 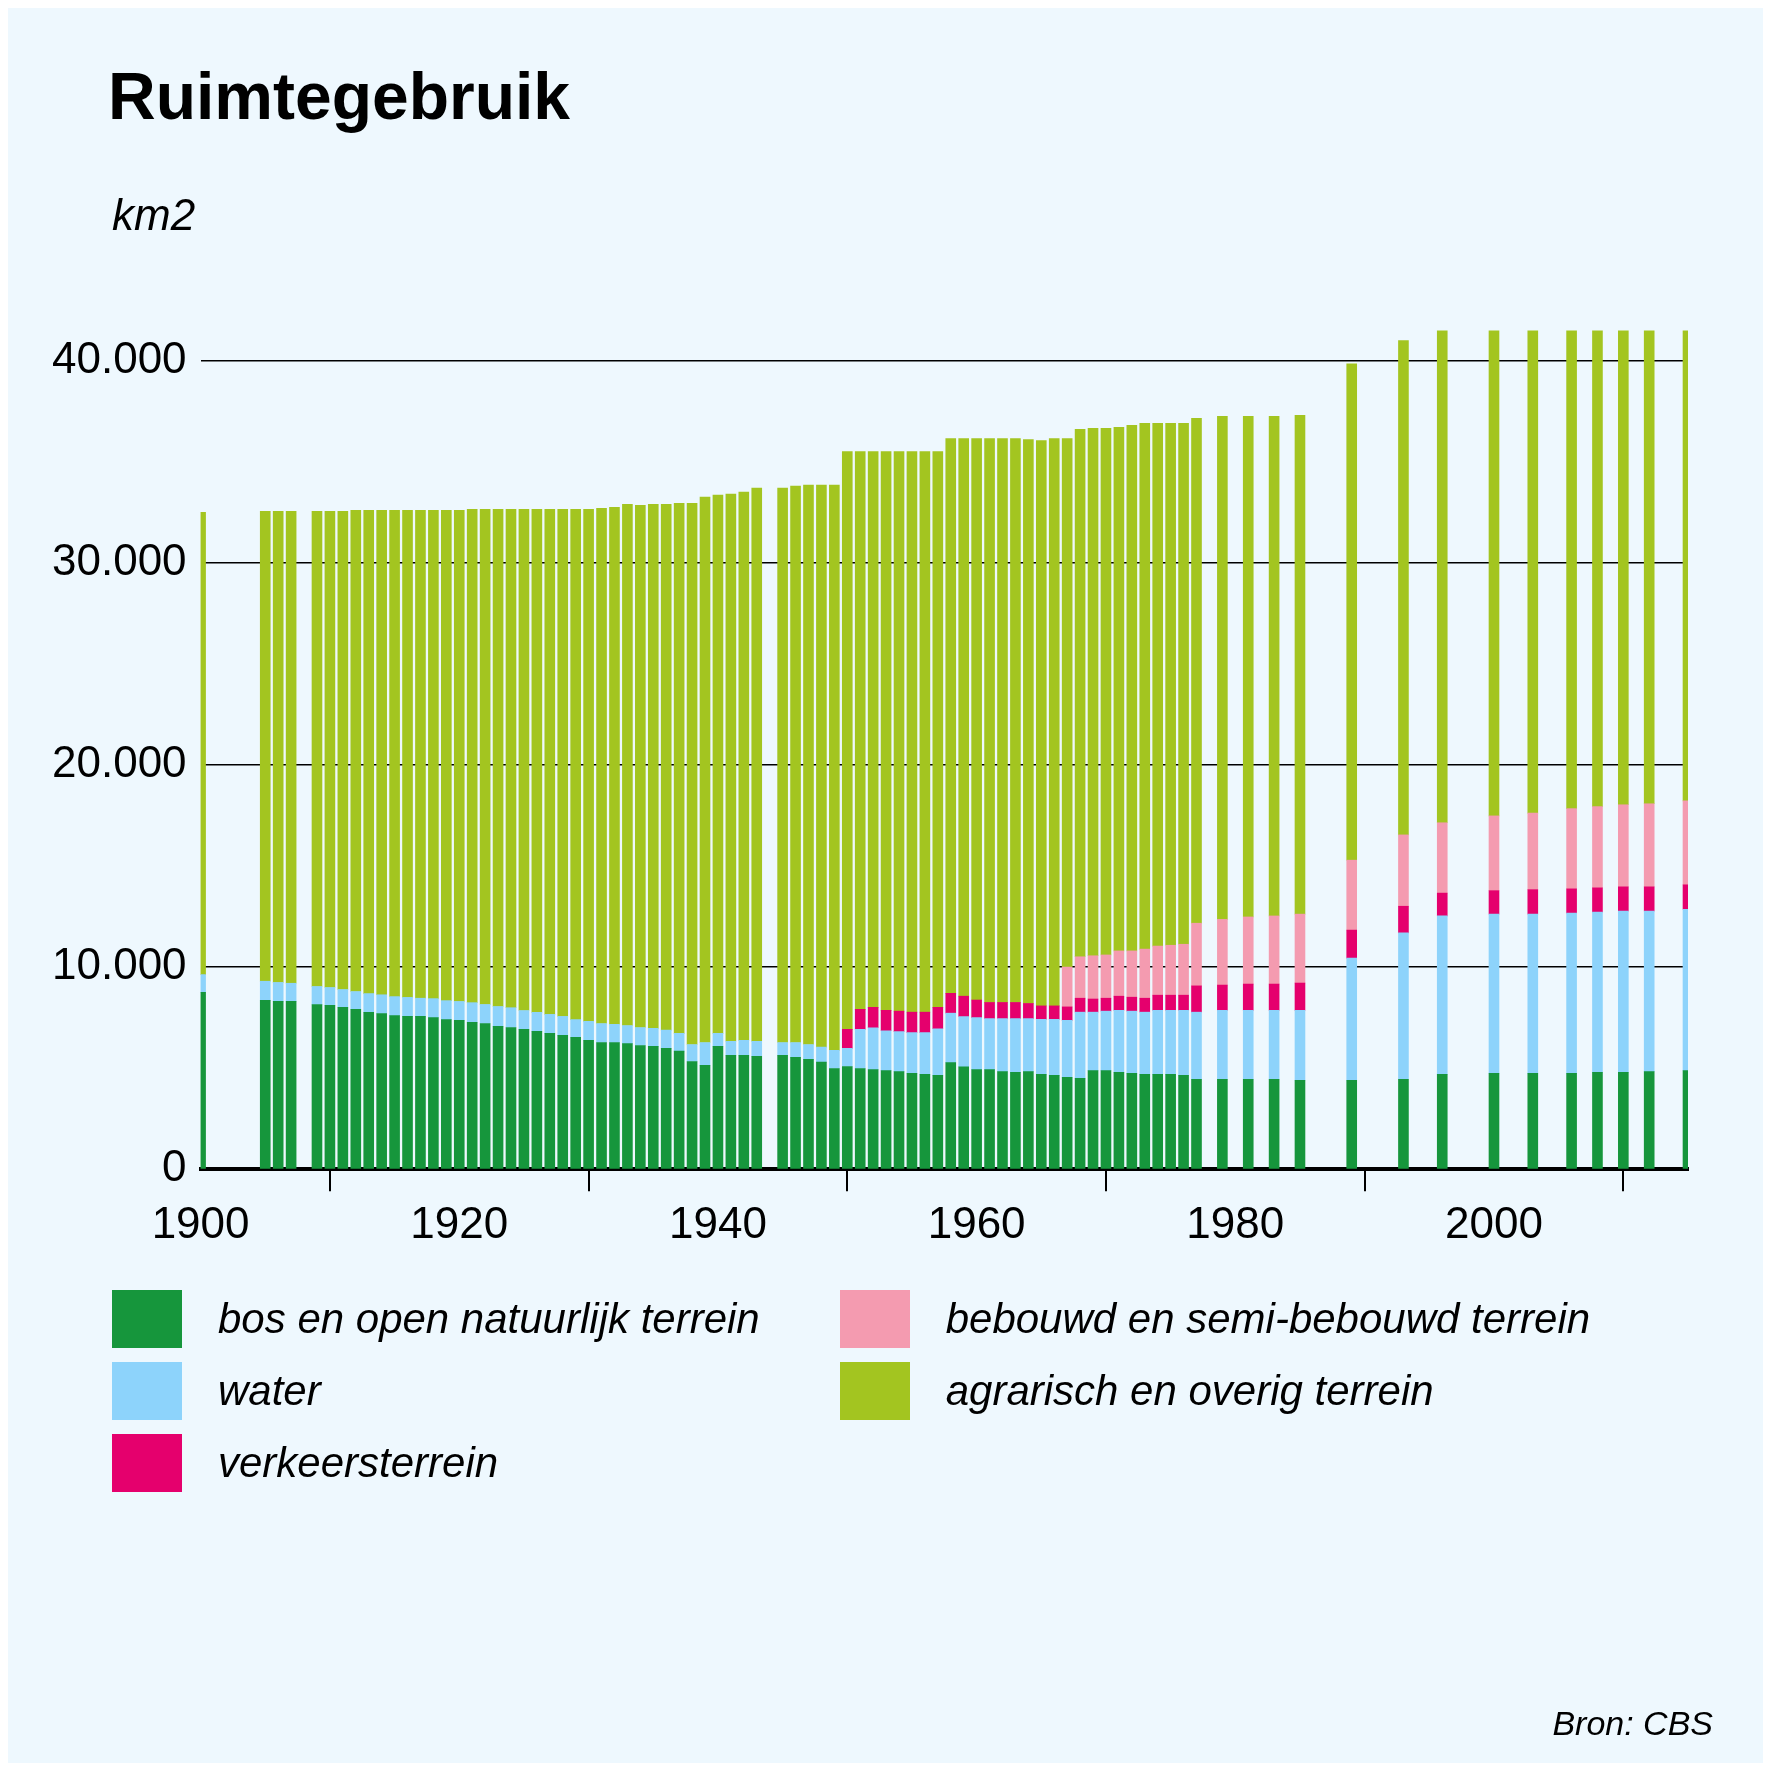 I want to click on y-axis-title: km2, so click(x=154, y=215).